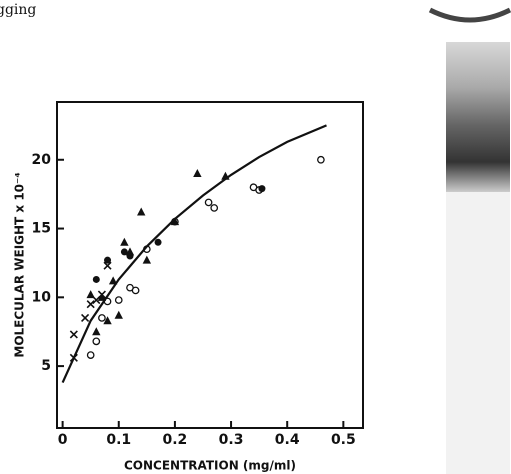 This screenshot has width=511, height=474. I want to click on x-tick-label: 0.3, so click(231, 440).